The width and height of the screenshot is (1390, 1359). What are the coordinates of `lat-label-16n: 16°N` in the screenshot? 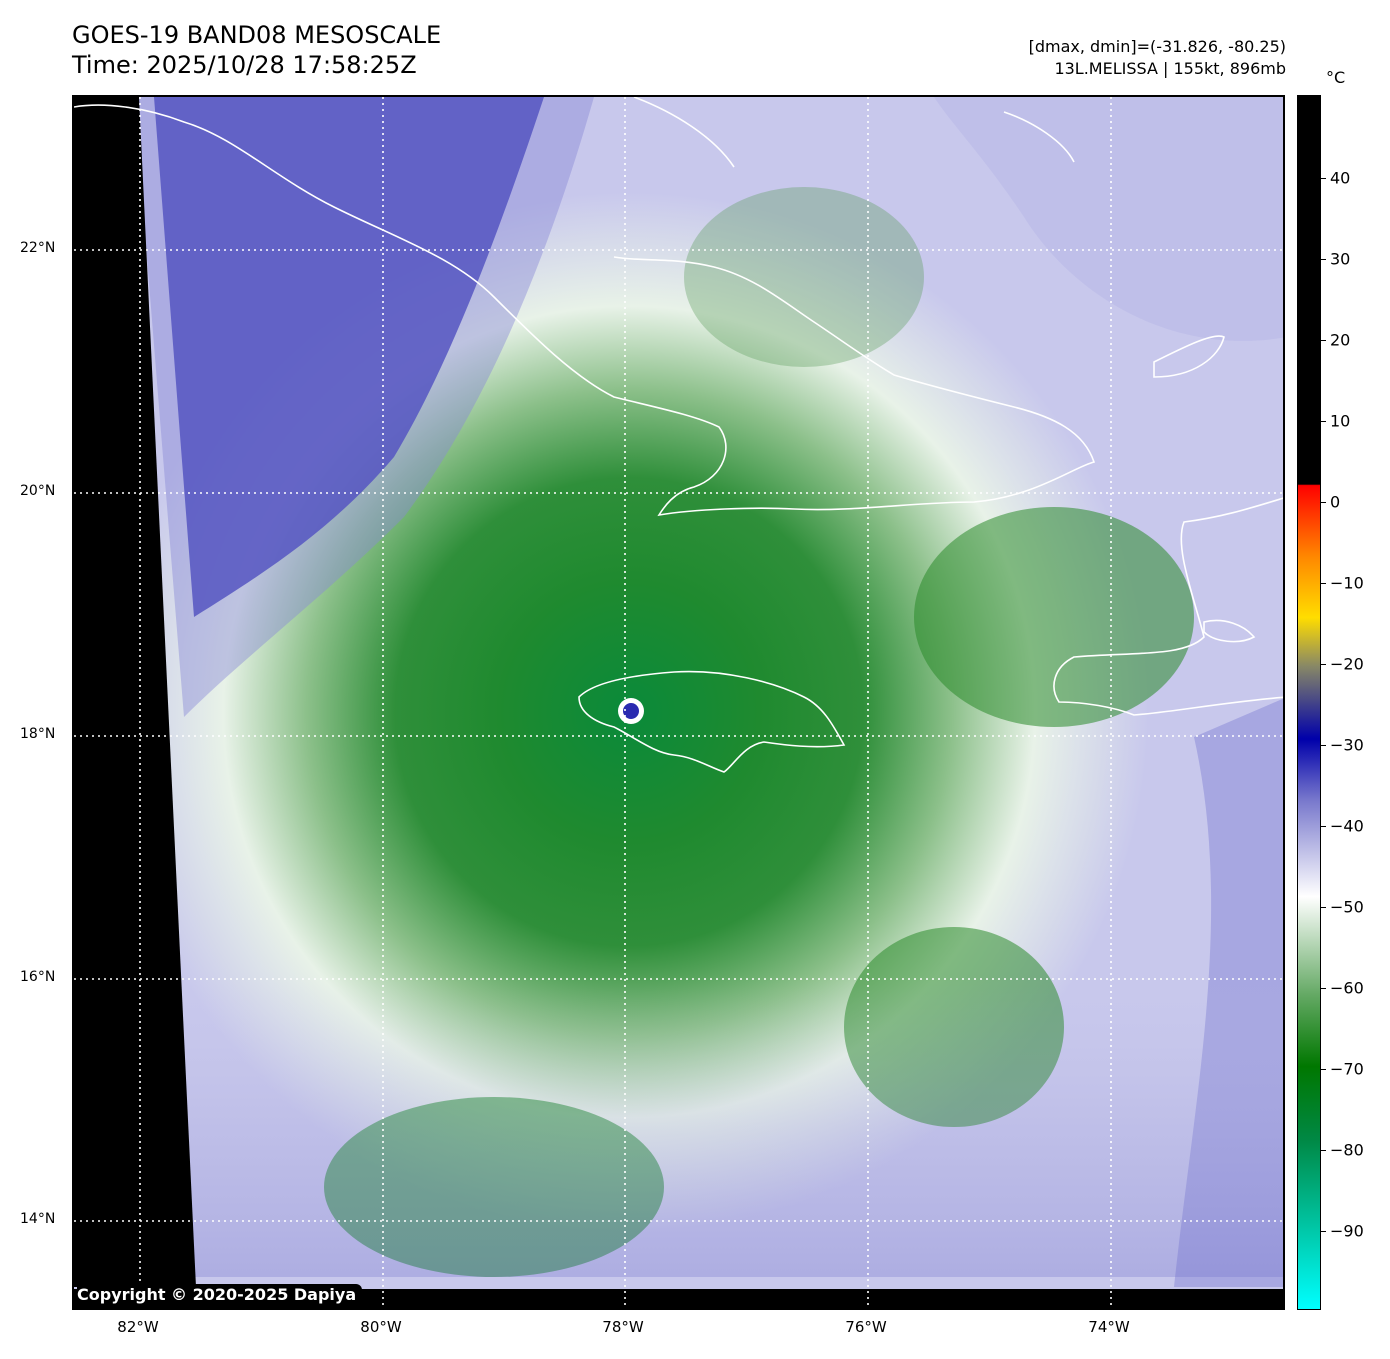 It's located at (38, 977).